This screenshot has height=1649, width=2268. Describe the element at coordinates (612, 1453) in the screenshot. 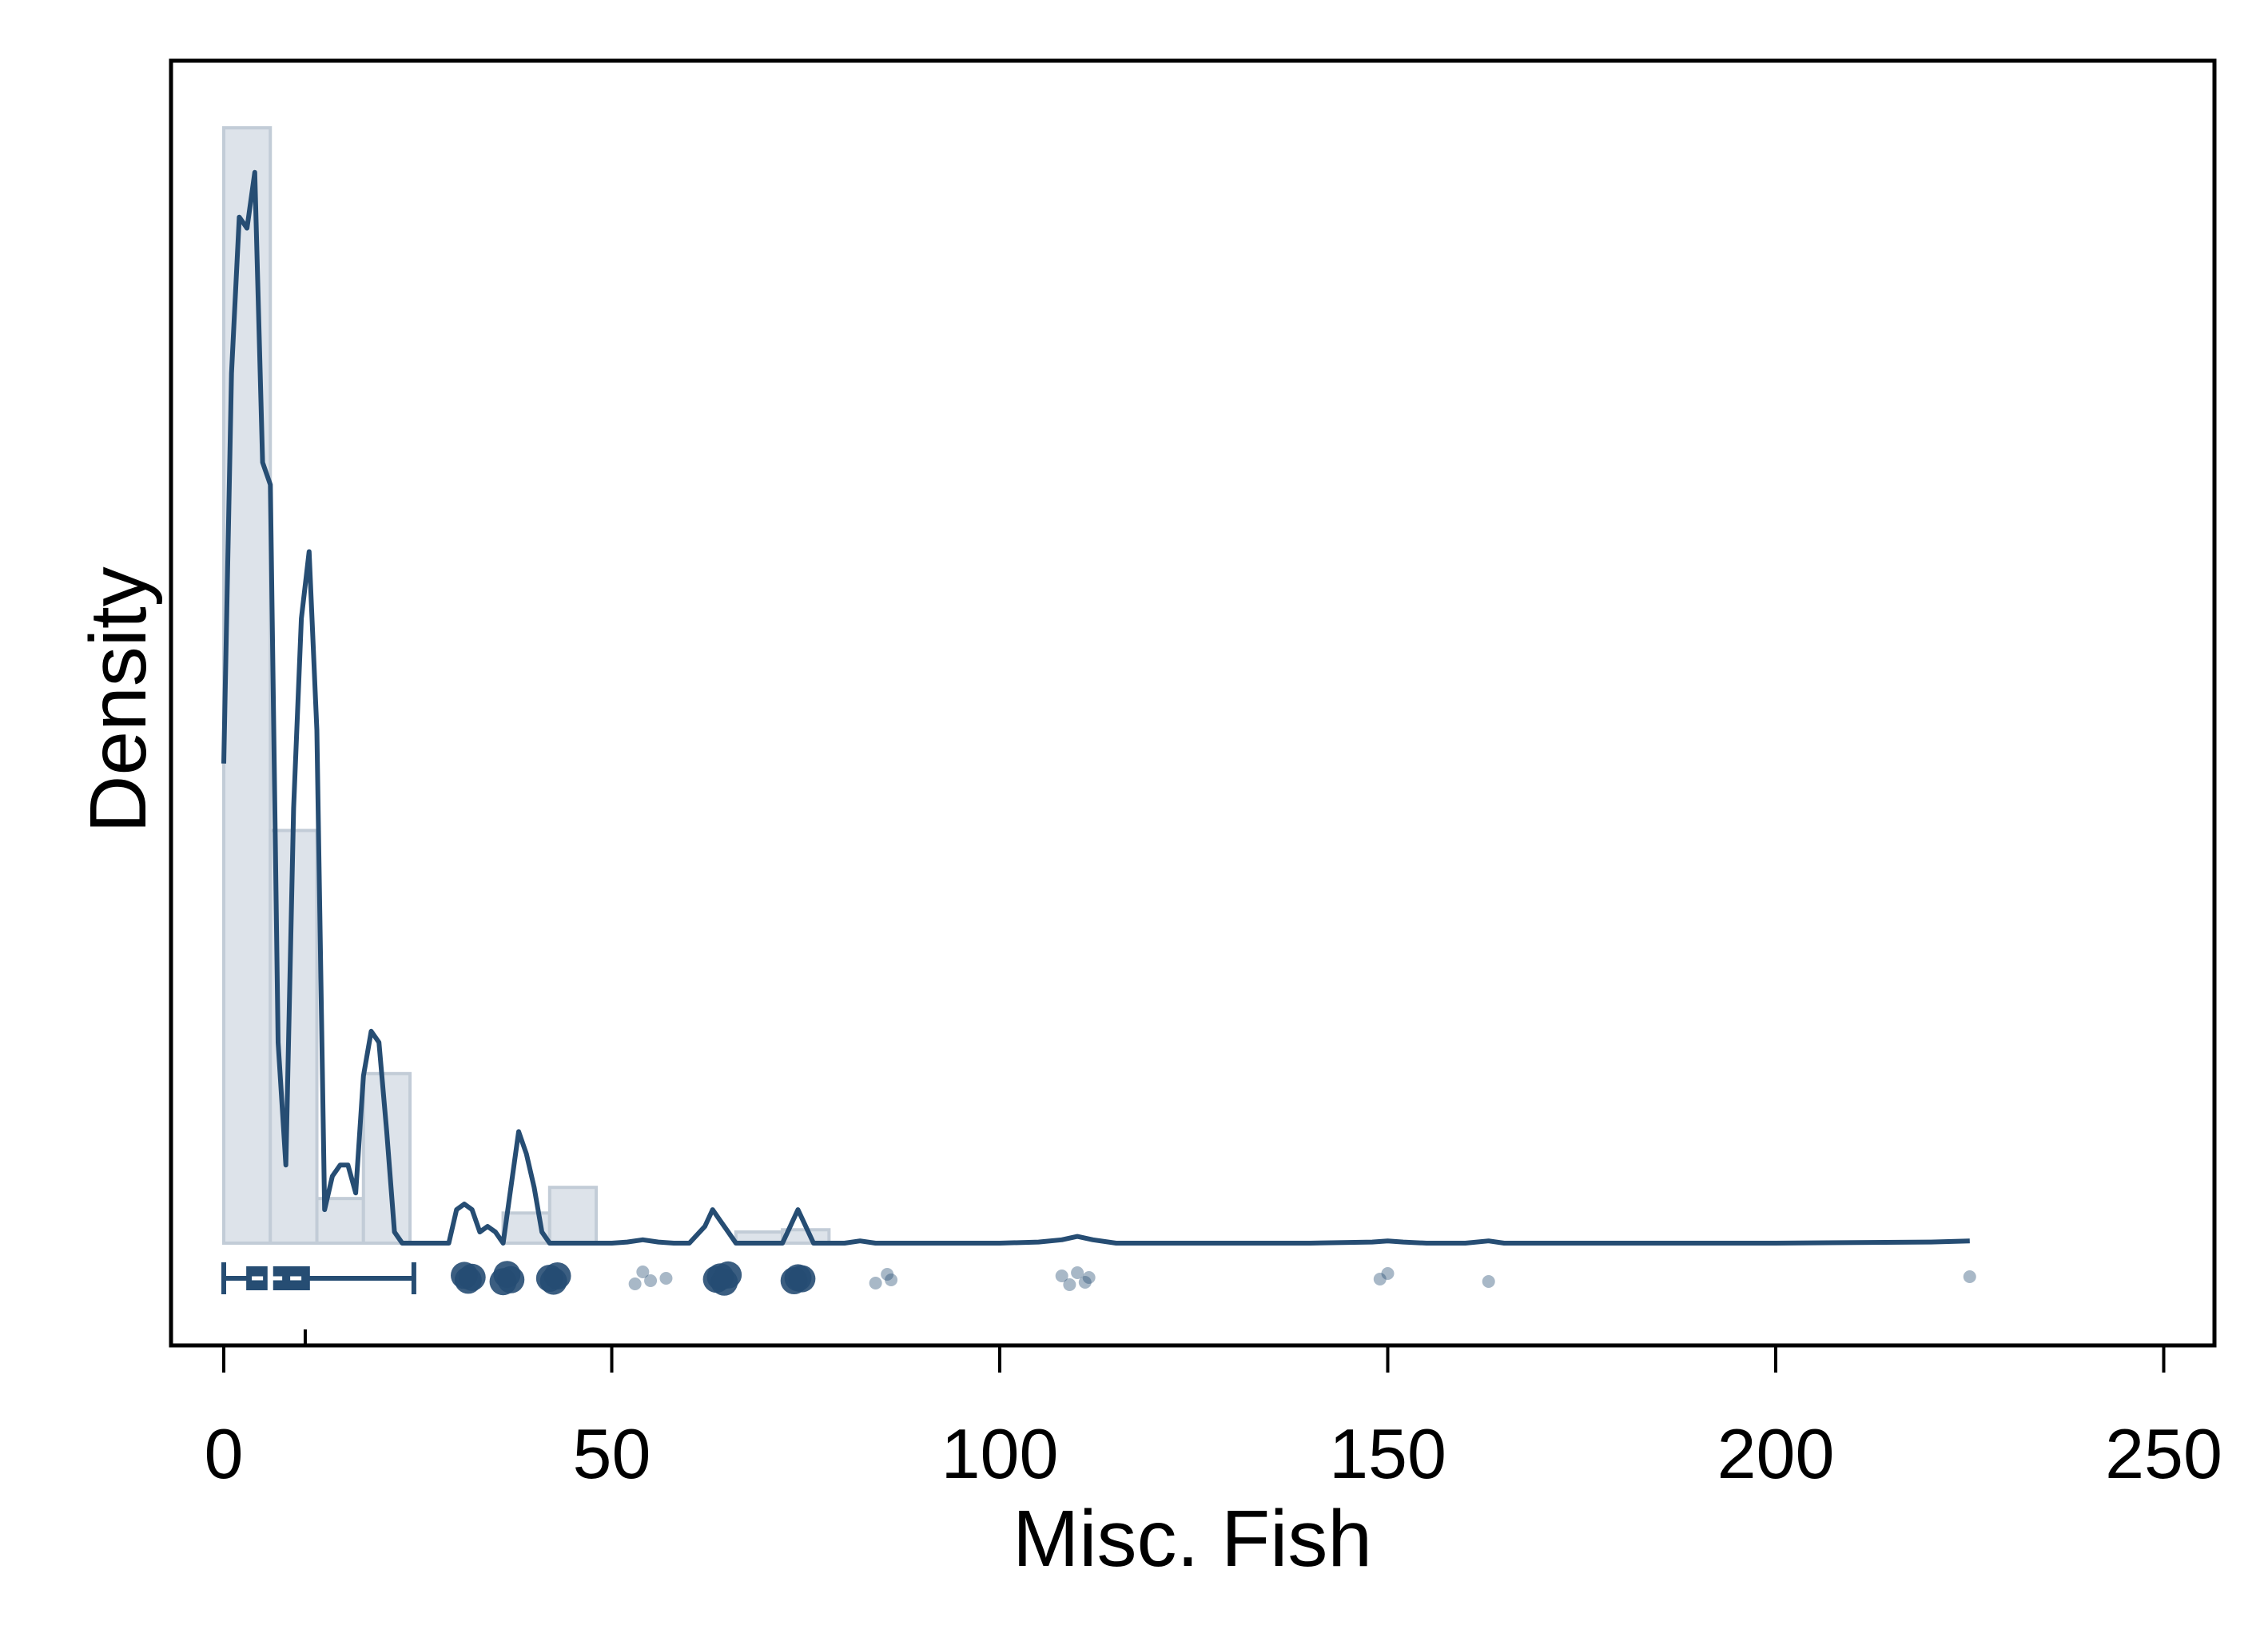

I see `x-tick-label: 50` at that location.